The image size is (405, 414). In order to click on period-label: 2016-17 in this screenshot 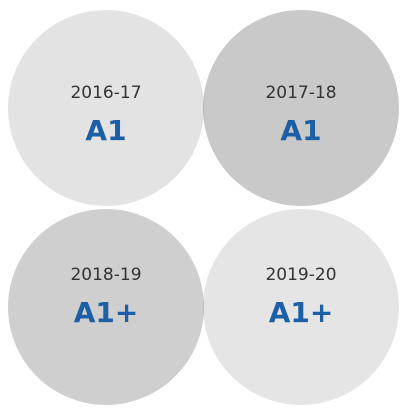, I will do `click(105, 93)`.